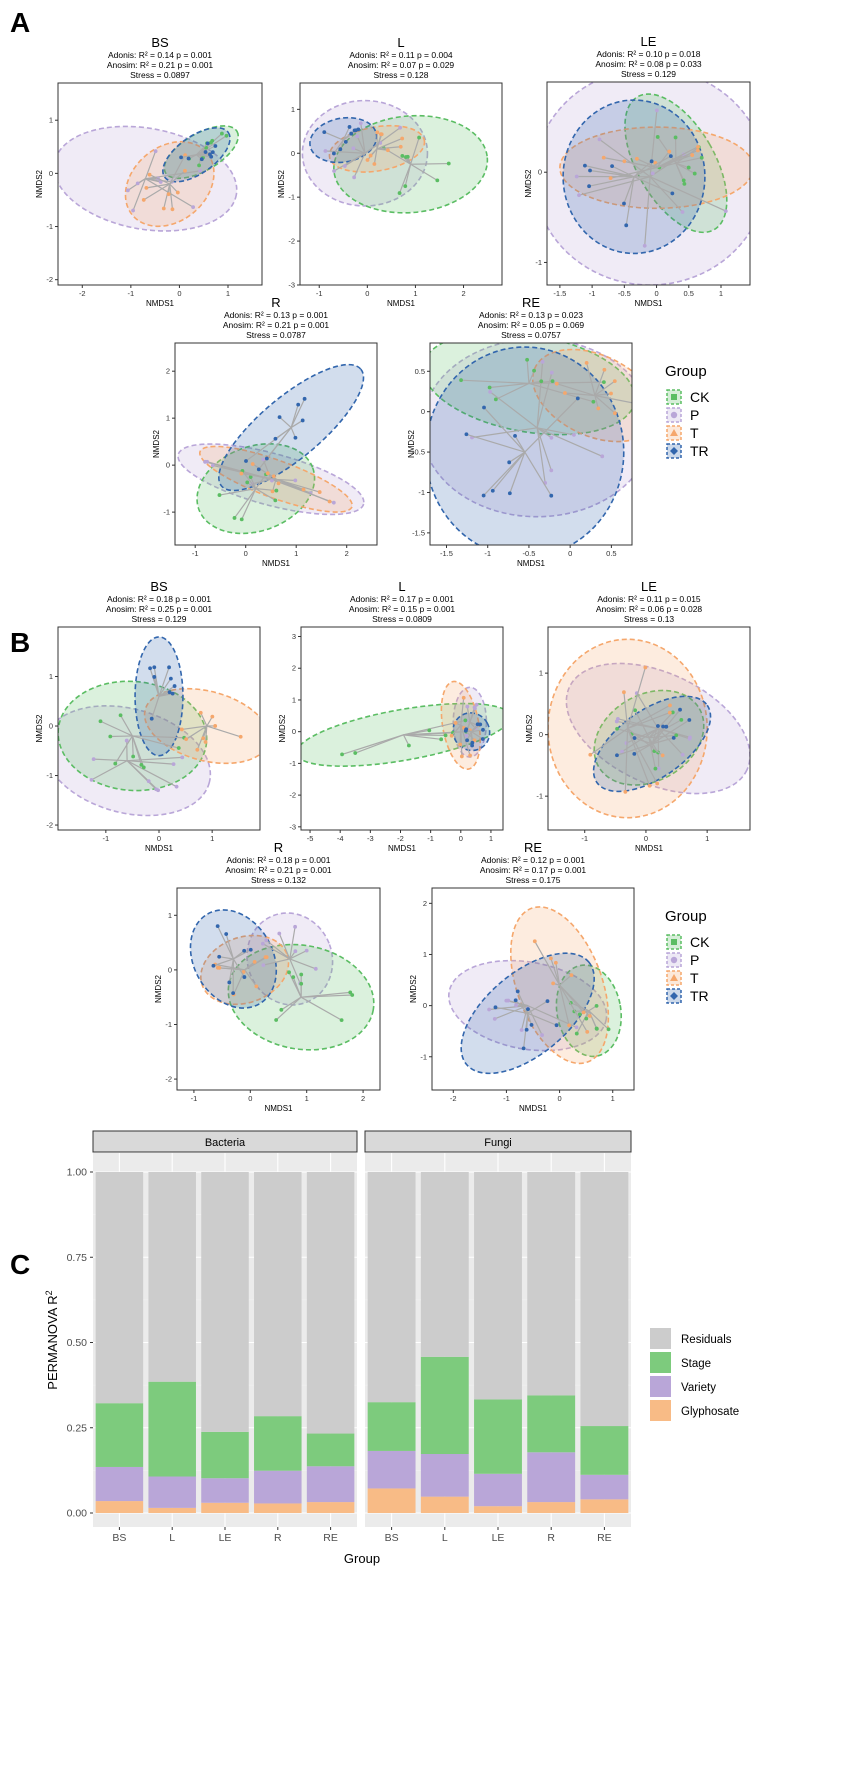  What do you see at coordinates (551, 1477) in the screenshot?
I see `bar-fungi-r-variety` at bounding box center [551, 1477].